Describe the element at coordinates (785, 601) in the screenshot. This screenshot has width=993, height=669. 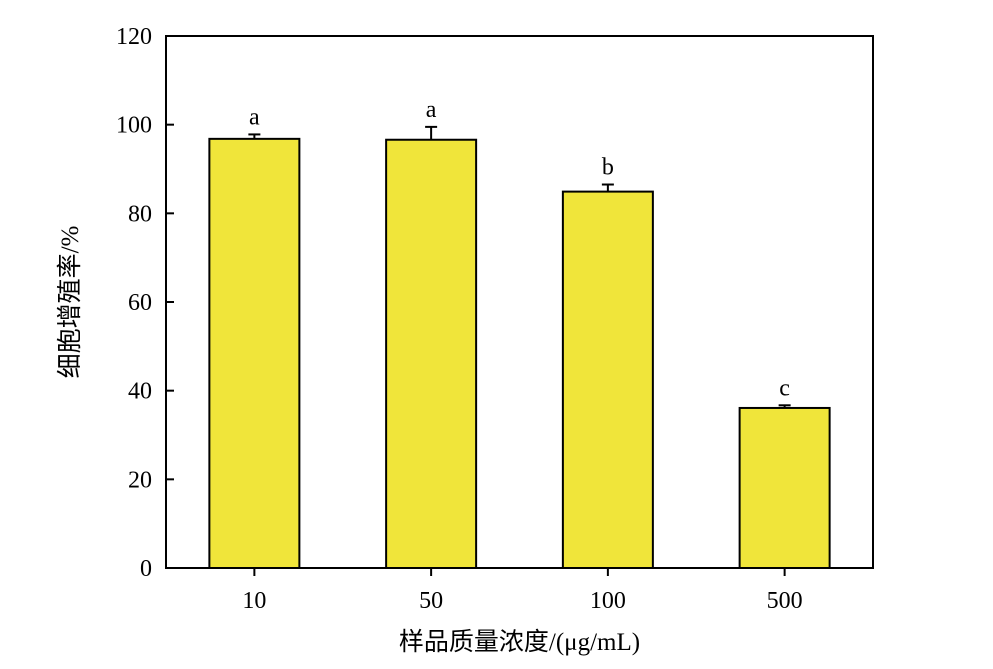
I see `x-tick-label-500: 500` at that location.